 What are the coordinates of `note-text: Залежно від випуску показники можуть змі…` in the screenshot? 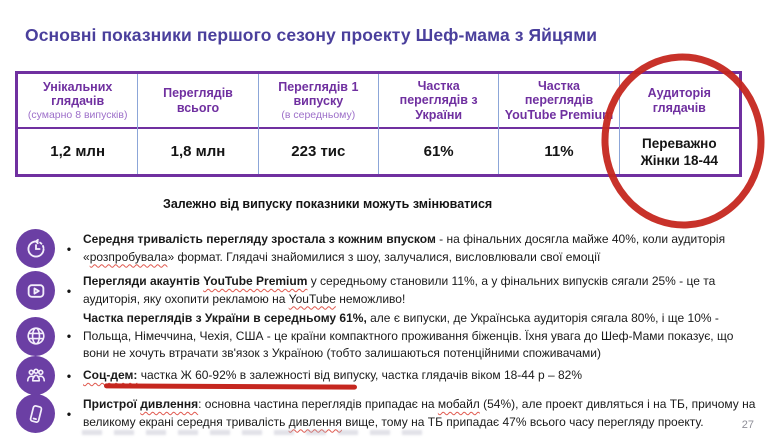 It's located at (328, 204).